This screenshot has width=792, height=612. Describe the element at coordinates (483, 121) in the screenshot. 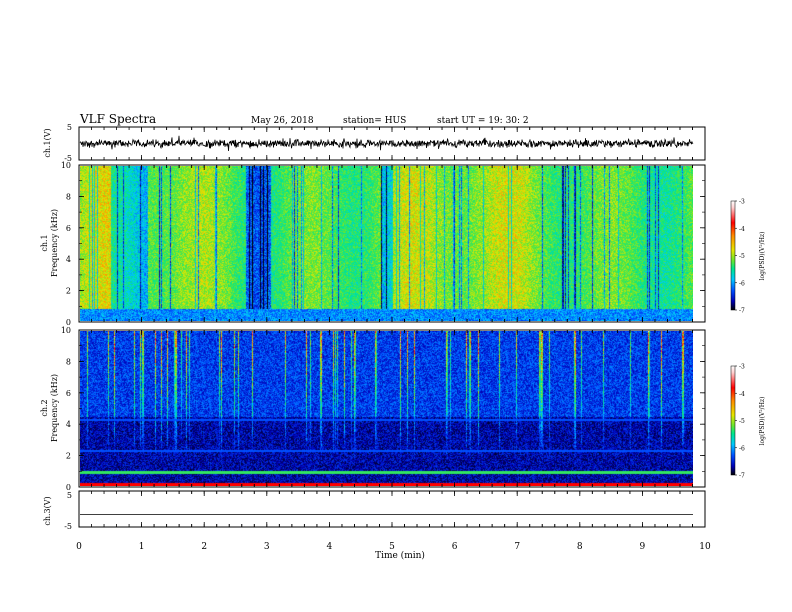

I see `start-time-label: start UT = 19: 30: 2` at that location.